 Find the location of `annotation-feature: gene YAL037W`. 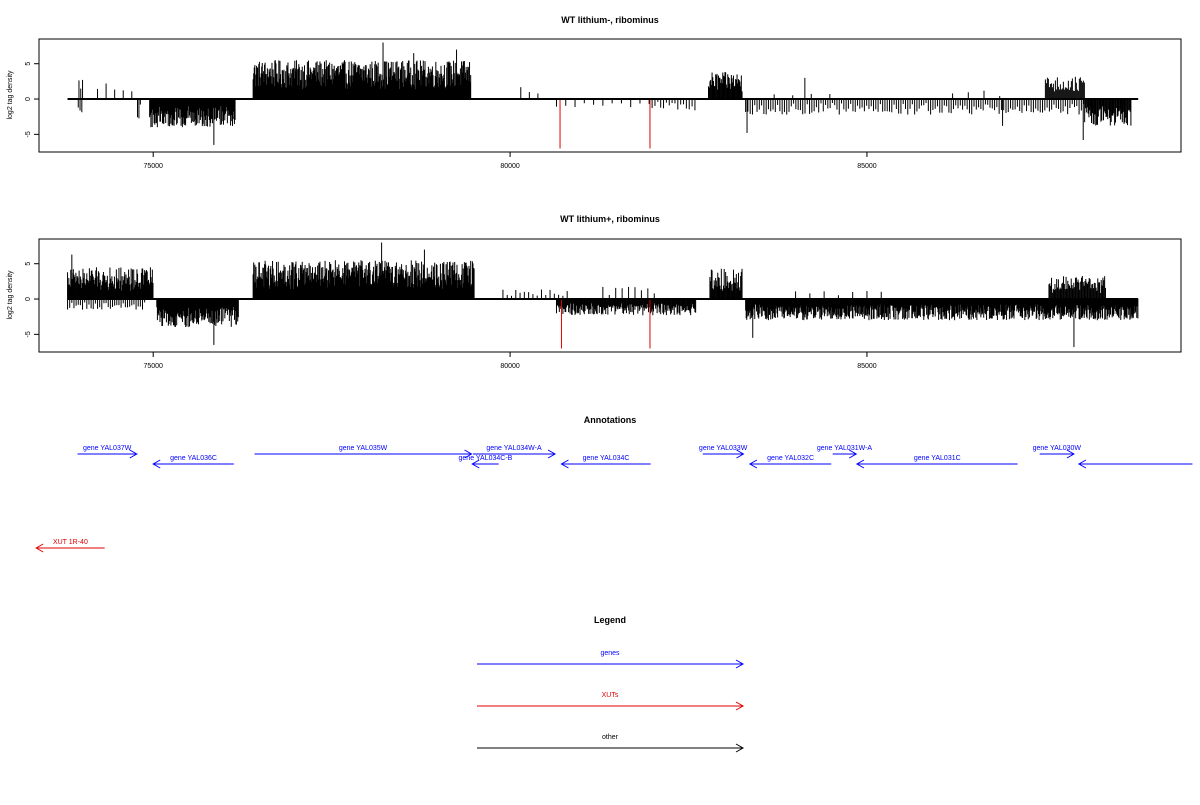

annotation-feature: gene YAL037W is located at coordinates (107, 452).